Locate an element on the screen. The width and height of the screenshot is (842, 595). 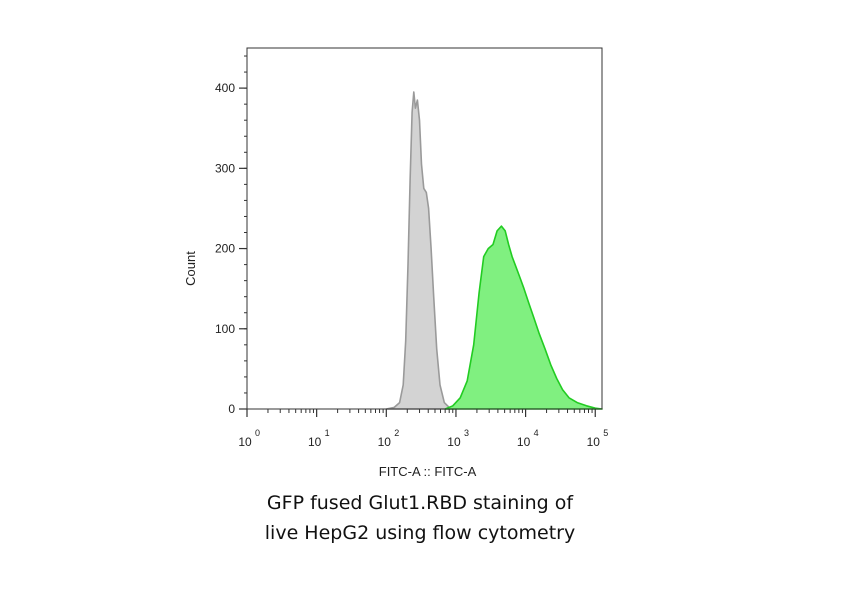
x-tick-exponent: 1 is located at coordinates (327, 433).